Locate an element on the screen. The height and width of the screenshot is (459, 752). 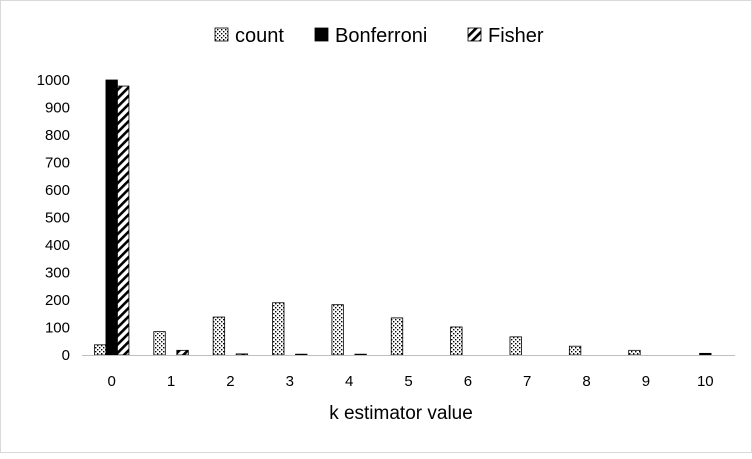
x-tick-label: 7 is located at coordinates (527, 381).